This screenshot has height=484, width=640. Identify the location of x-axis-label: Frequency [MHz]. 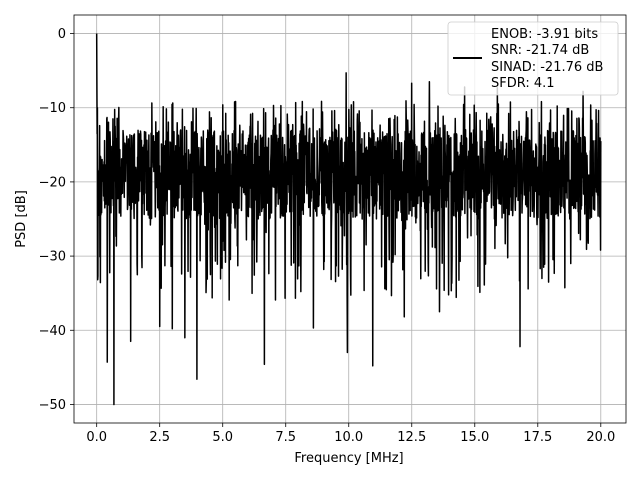
(348, 458).